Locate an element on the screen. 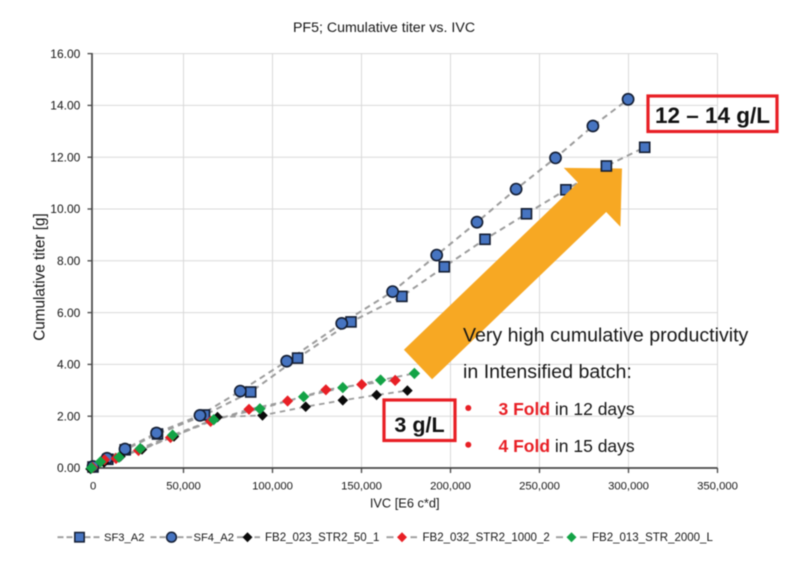 This screenshot has width=797, height=578. svg-text: 3 g/L is located at coordinates (419, 425).